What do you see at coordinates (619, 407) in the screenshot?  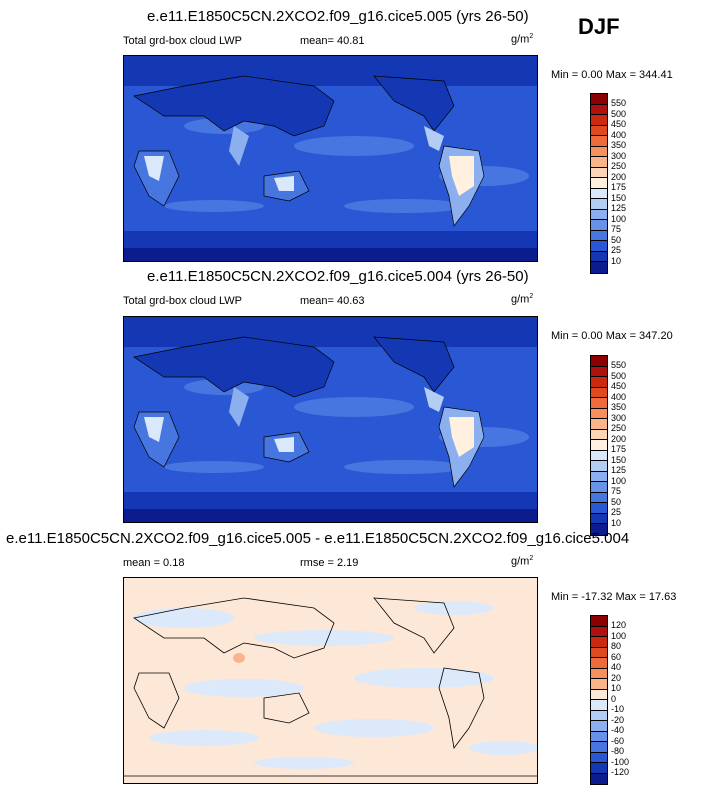 I see `colorbar-tick-label: 350` at bounding box center [619, 407].